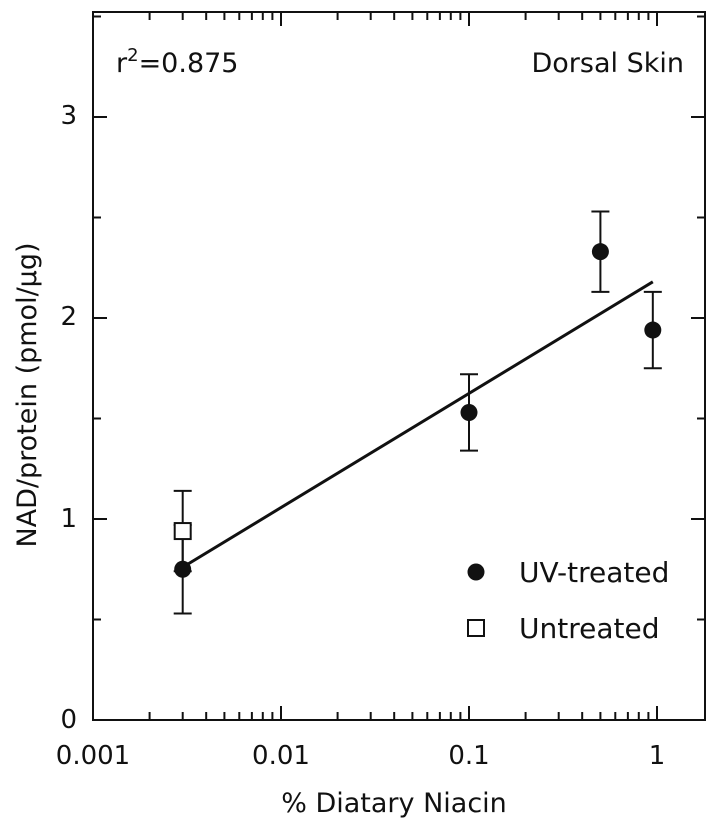  I want to click on x-tick-label-0: 0.001, so click(93, 756).